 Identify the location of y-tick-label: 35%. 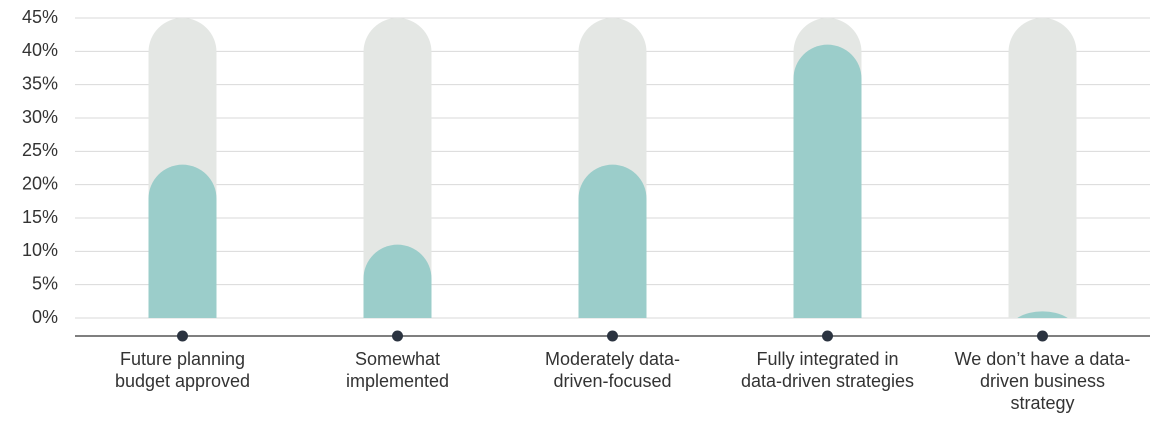
(40, 83).